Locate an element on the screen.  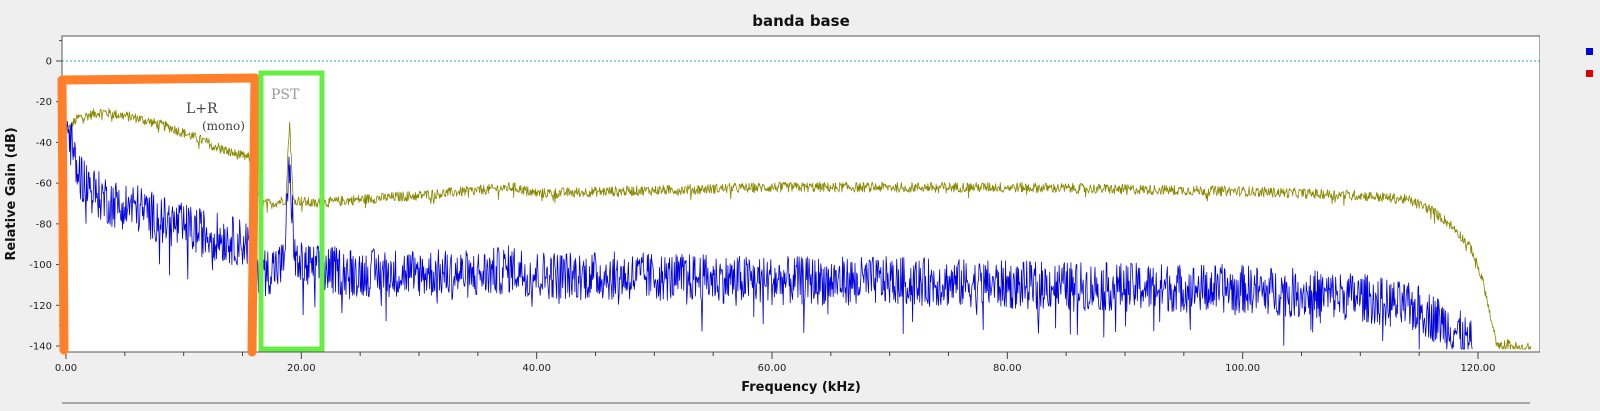
x-tick-label-5: 100.00 is located at coordinates (1242, 368).